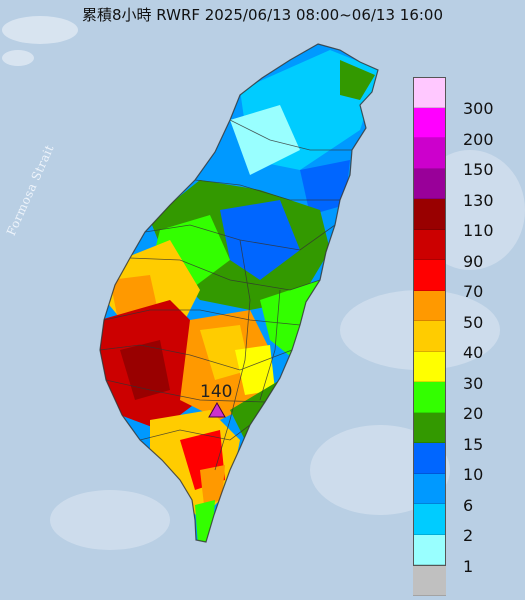 The height and width of the screenshot is (600, 525). I want to click on legend-row: 40, so click(461, 336).